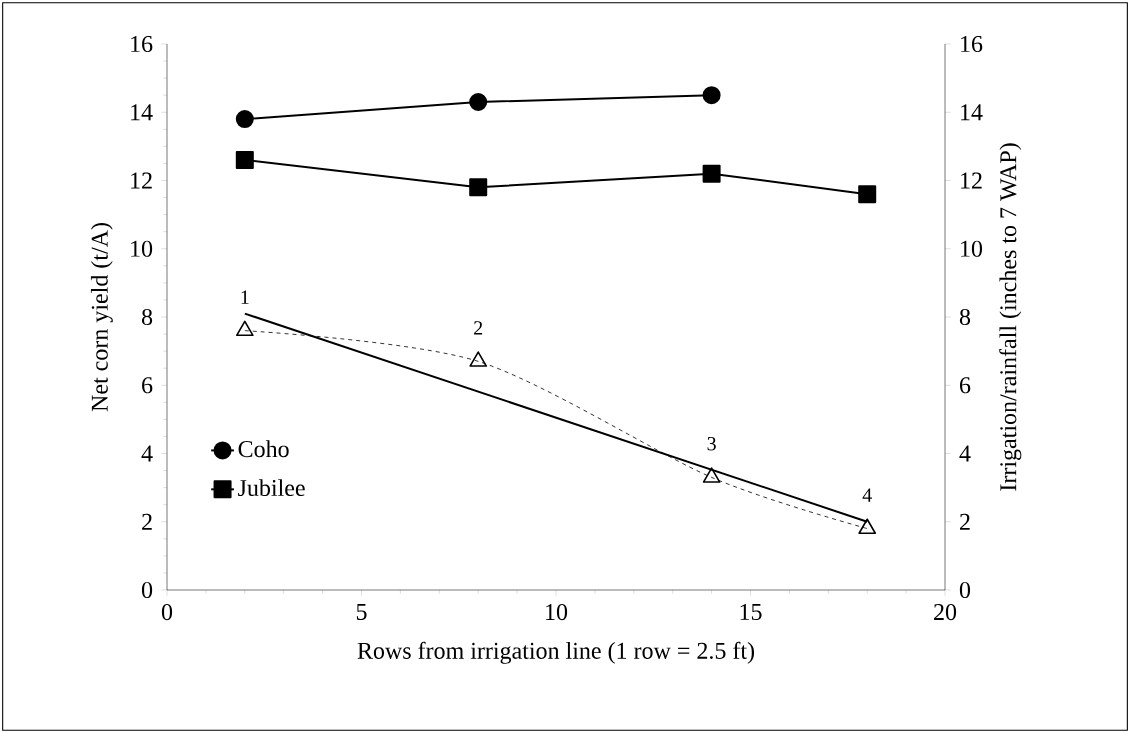 Image resolution: width=1130 pixels, height=733 pixels. What do you see at coordinates (972, 248) in the screenshot?
I see `y2-tick-label: 10` at bounding box center [972, 248].